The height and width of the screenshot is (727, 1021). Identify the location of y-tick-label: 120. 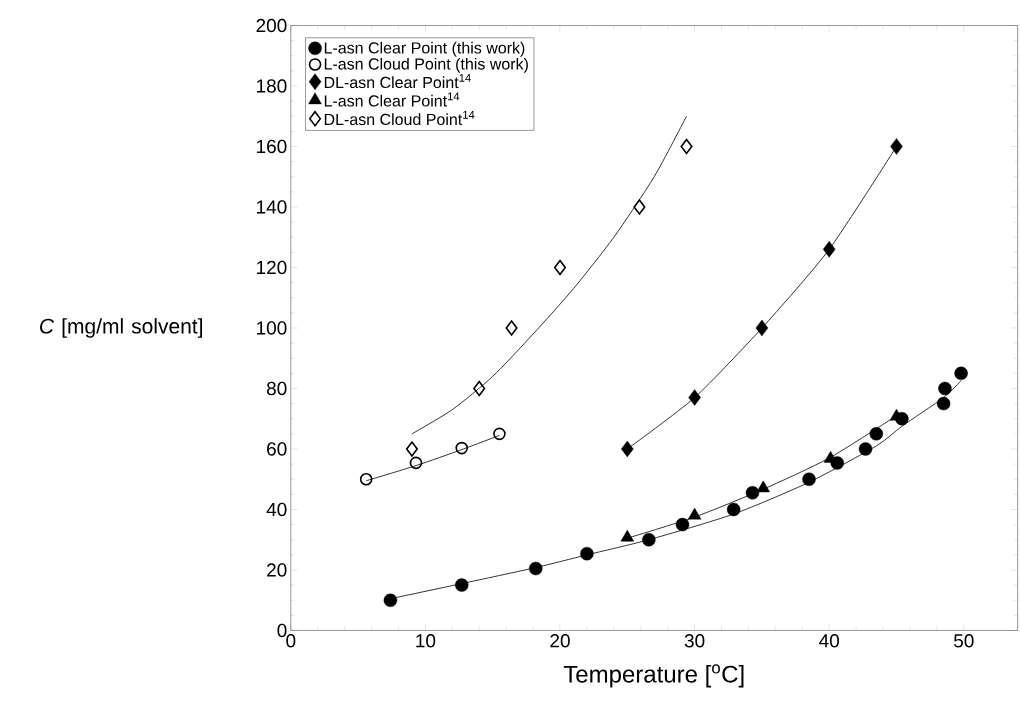
(272, 267).